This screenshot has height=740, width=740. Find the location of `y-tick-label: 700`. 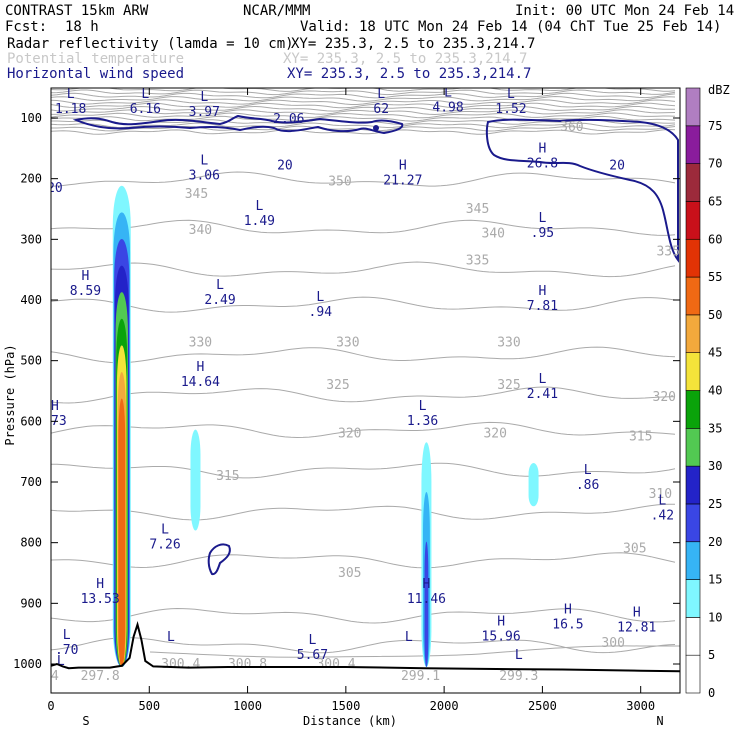

y-tick-label: 700 is located at coordinates (31, 482).